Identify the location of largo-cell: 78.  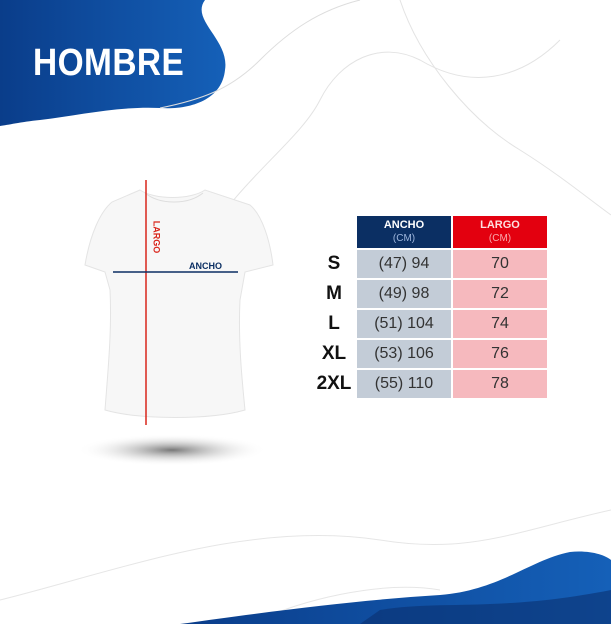
(500, 384).